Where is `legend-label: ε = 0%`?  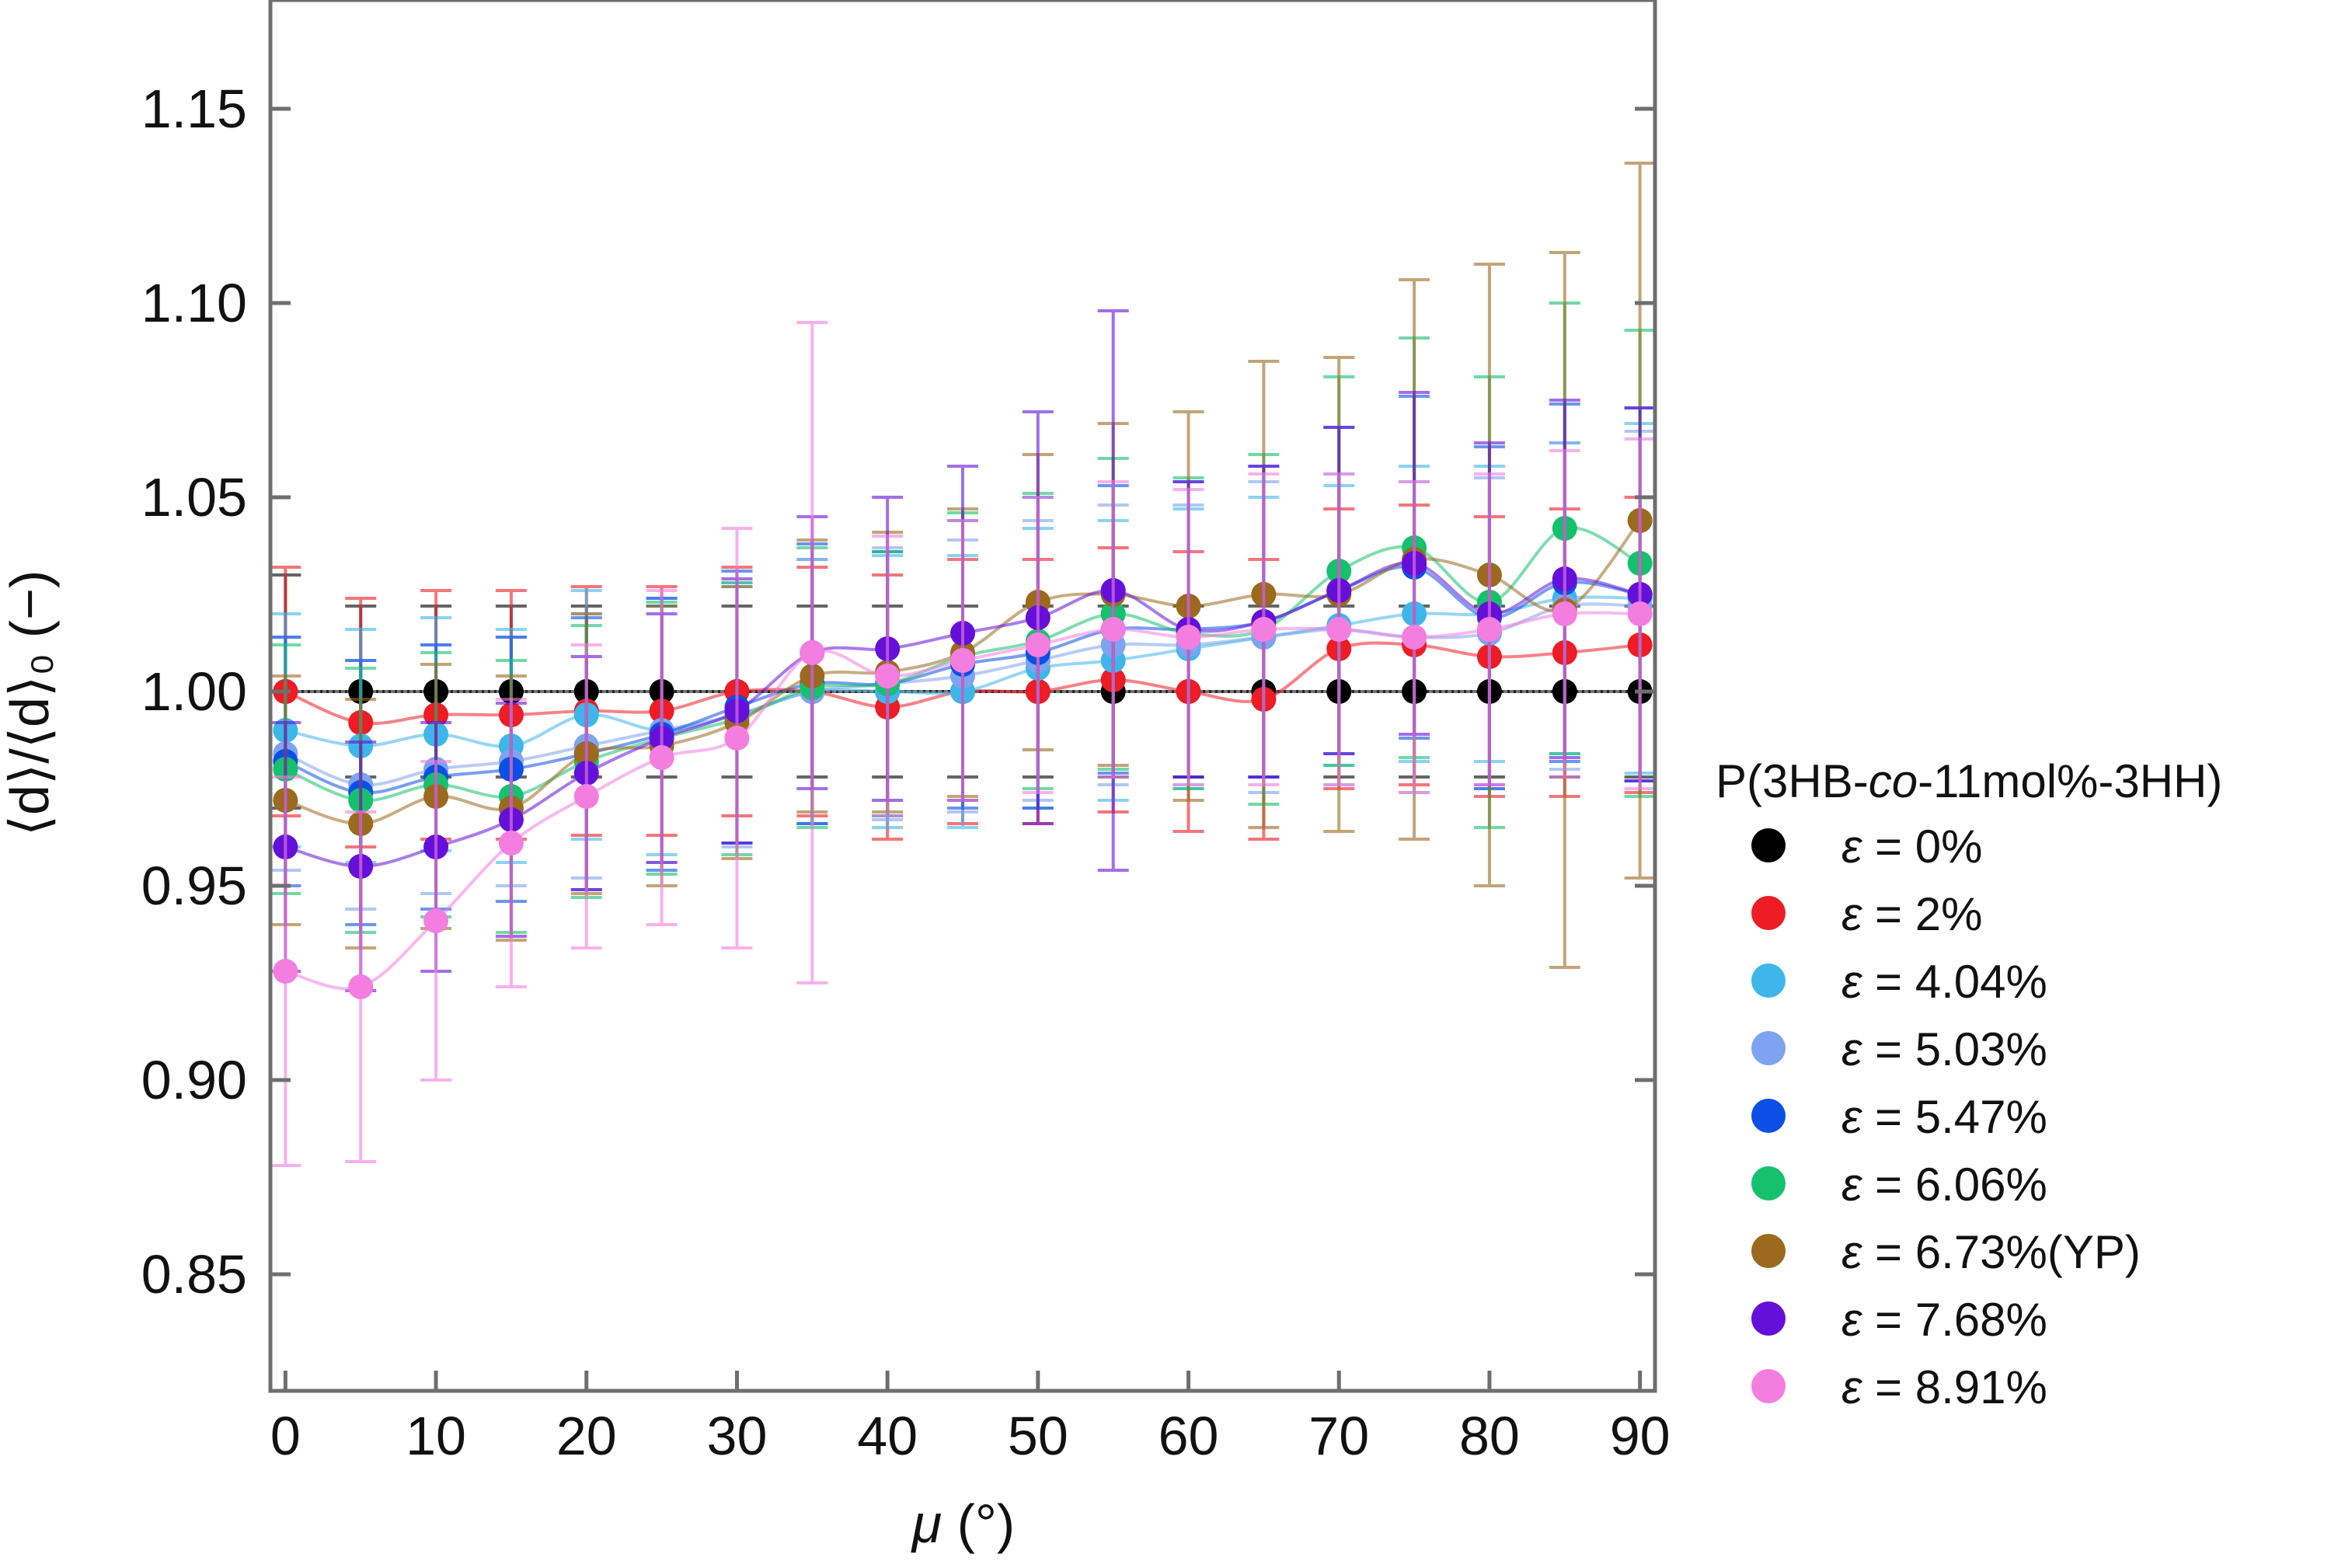 legend-label: ε = 0% is located at coordinates (1911, 847).